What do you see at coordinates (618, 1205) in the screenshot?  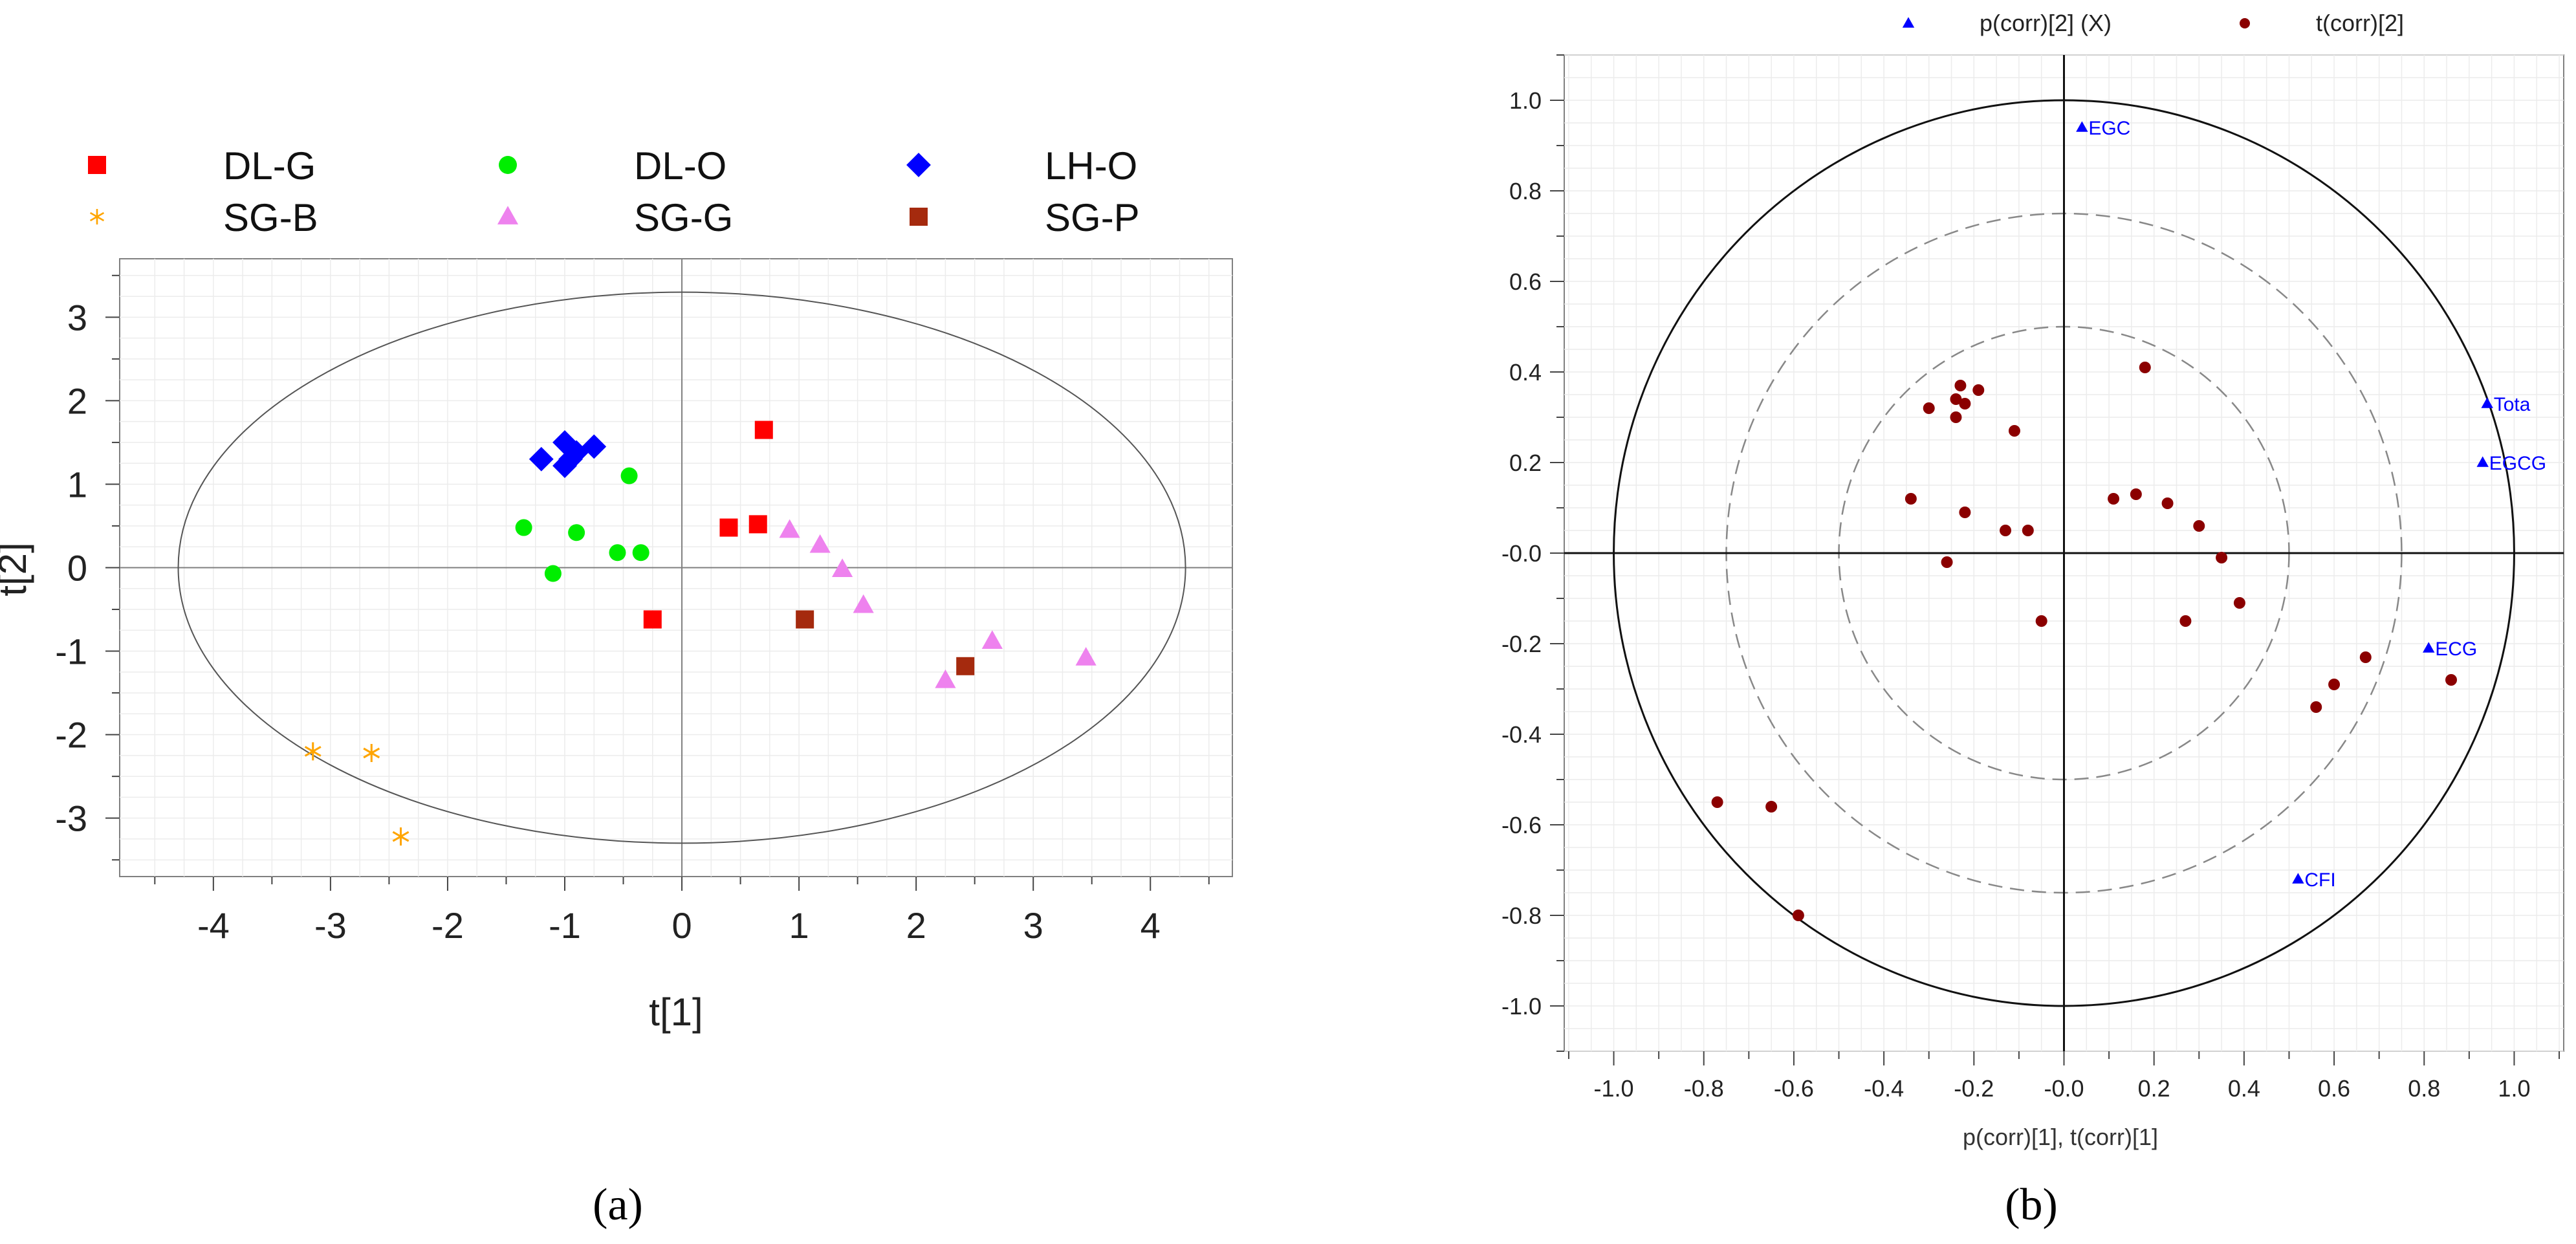 I see `panel-label-a: (a)` at bounding box center [618, 1205].